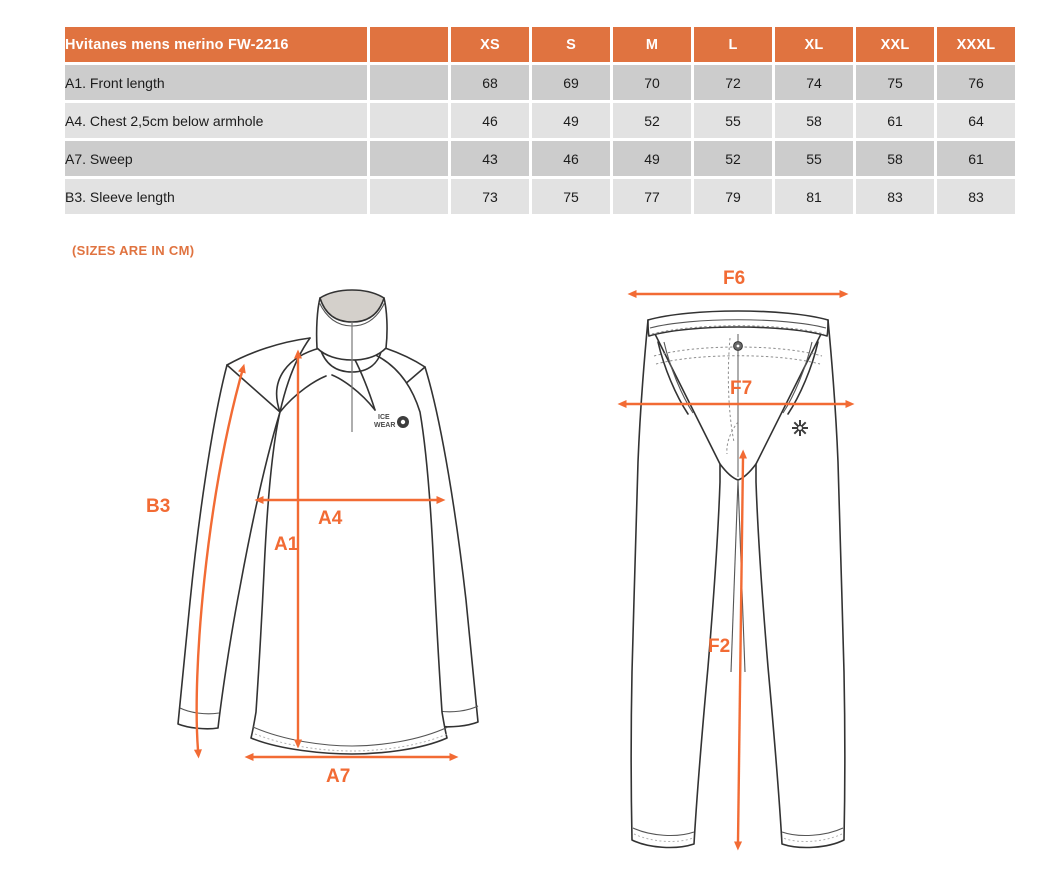 Image resolution: width=1040 pixels, height=894 pixels. What do you see at coordinates (216, 196) in the screenshot?
I see `measurement-label: B3. Sleeve length` at bounding box center [216, 196].